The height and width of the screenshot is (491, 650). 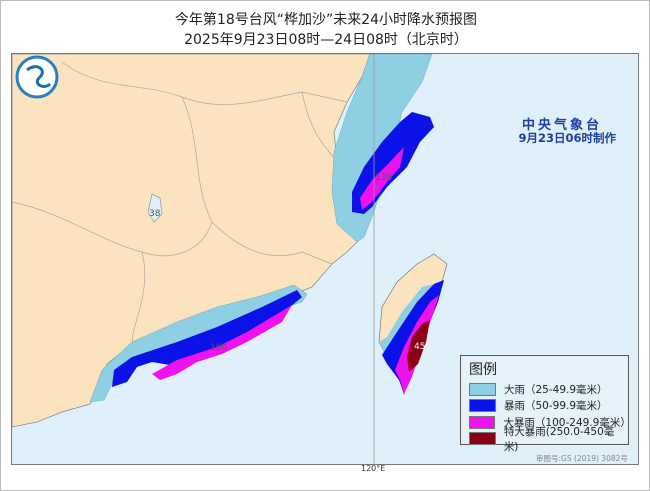 I want to click on map-title: 今年第18号台风“桦加沙”未来24小时降水预报图, so click(x=326, y=20).